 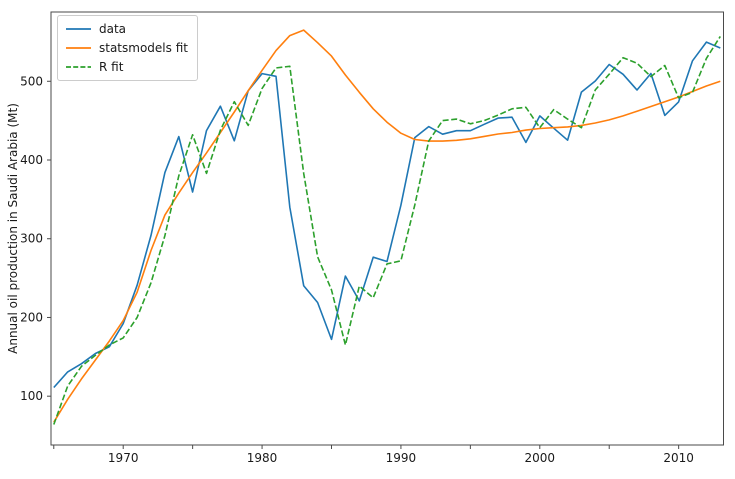 I want to click on y-tick-label: 100, so click(x=31, y=396).